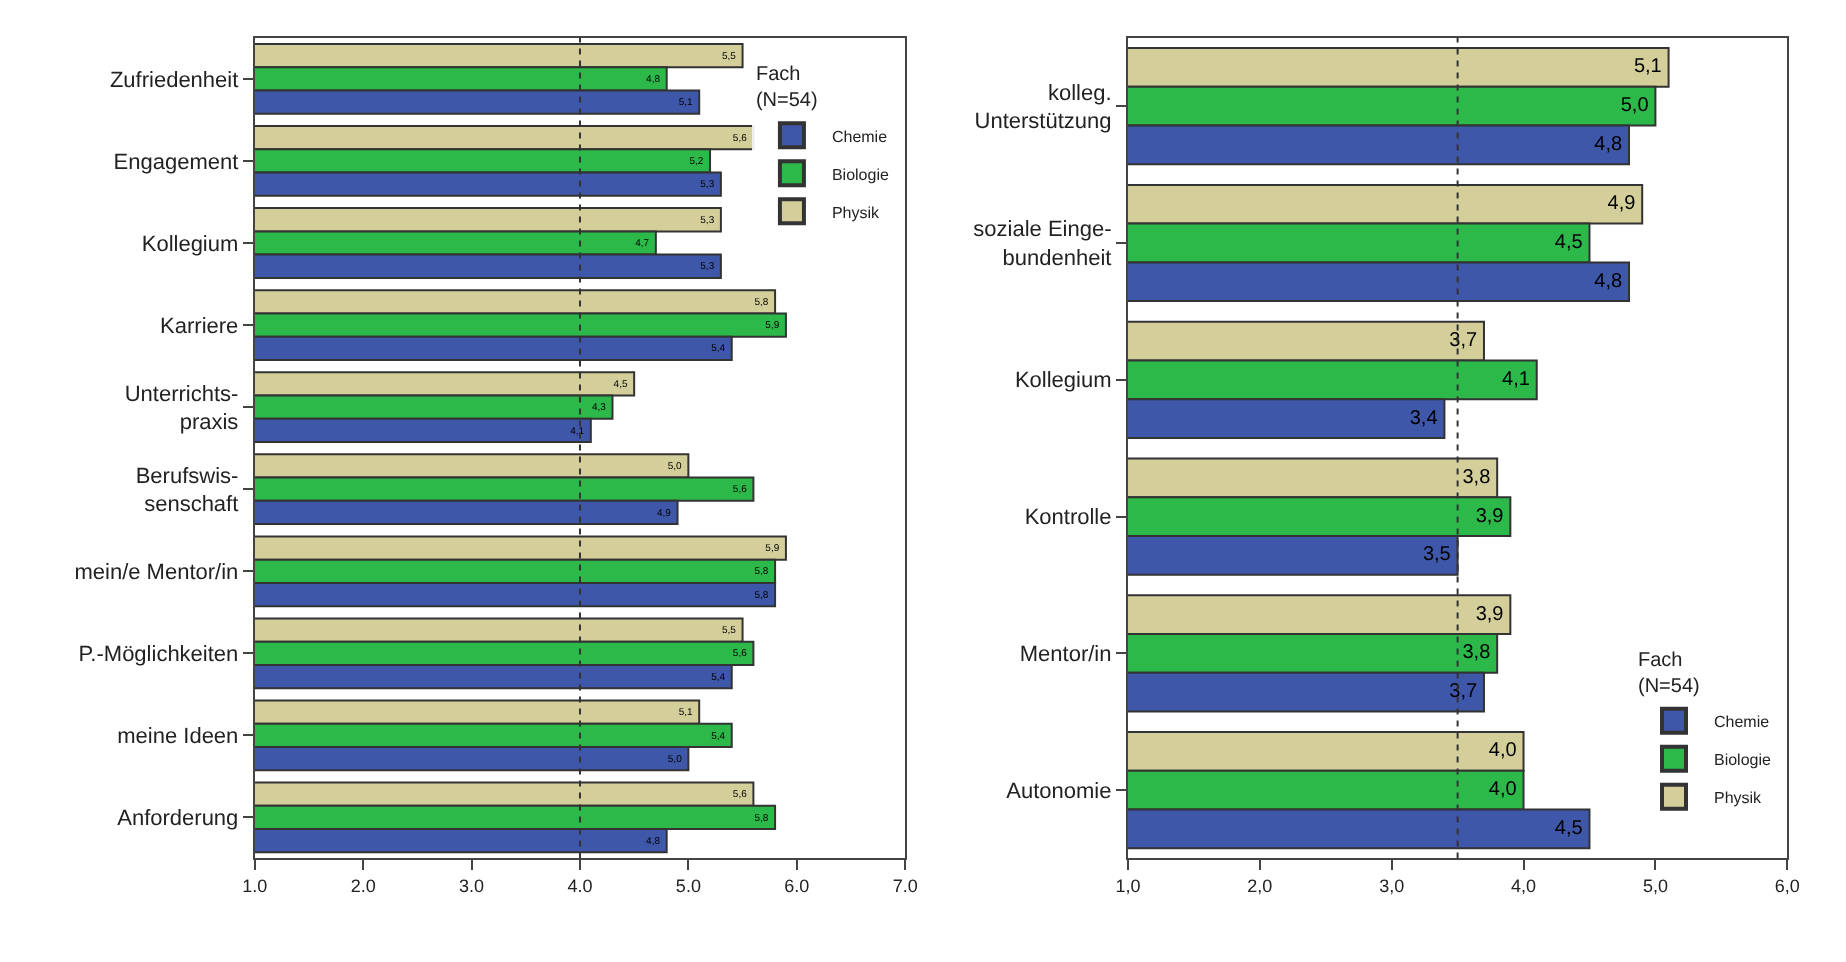 The width and height of the screenshot is (1846, 962). Describe the element at coordinates (580, 886) in the screenshot. I see `x-tick-label: 4.0` at that location.